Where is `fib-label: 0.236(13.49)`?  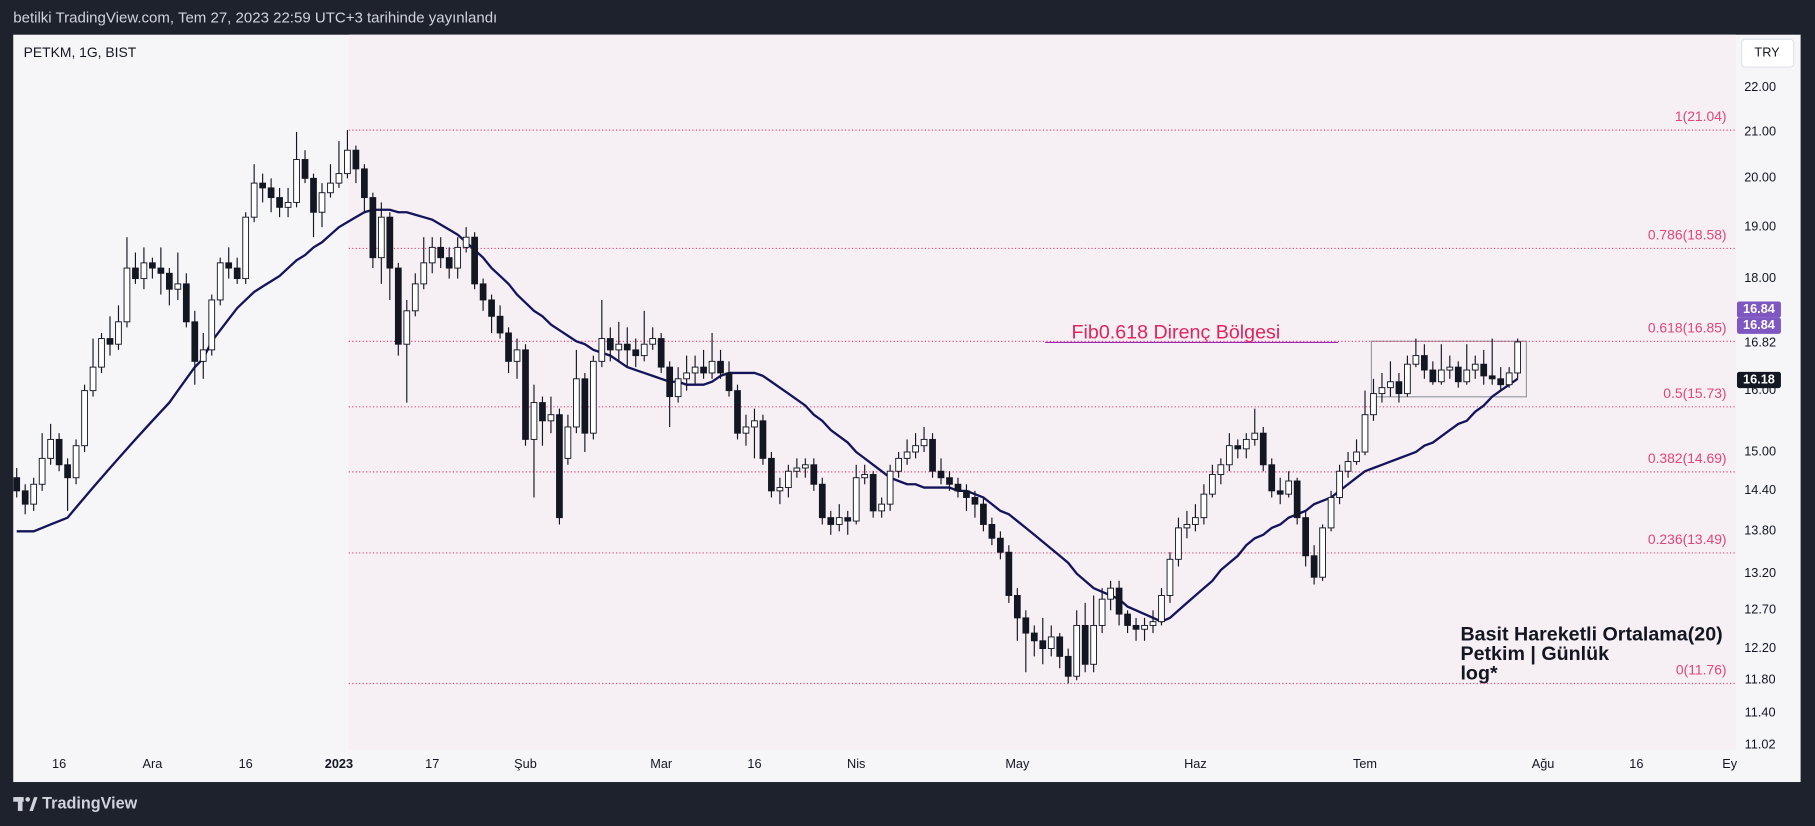 fib-label: 0.236(13.49) is located at coordinates (1687, 539).